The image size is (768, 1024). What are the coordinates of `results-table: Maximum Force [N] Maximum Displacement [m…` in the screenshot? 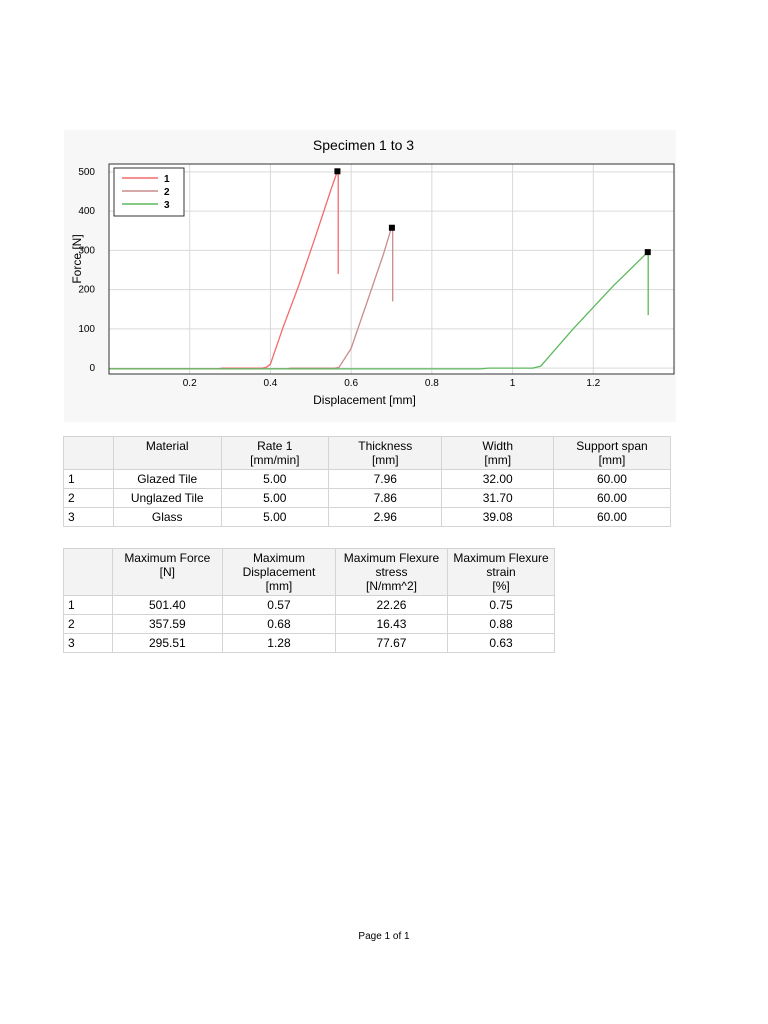 It's located at (309, 600).